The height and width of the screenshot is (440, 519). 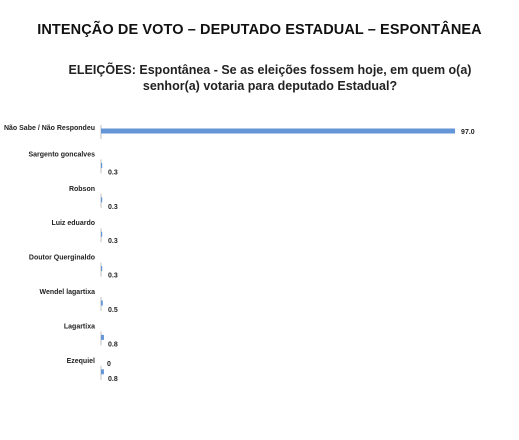 I want to click on category-label: Luiz eduardo, so click(x=73, y=223).